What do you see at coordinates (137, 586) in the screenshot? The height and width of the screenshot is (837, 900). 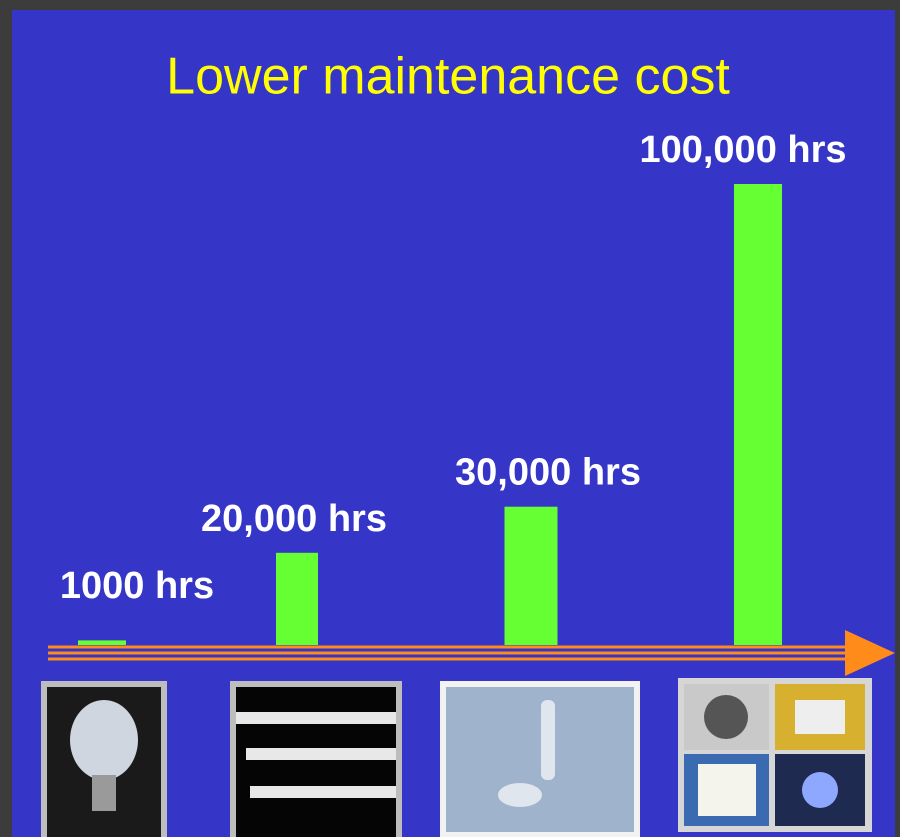 I see `value-label: 1000 hrs` at bounding box center [137, 586].